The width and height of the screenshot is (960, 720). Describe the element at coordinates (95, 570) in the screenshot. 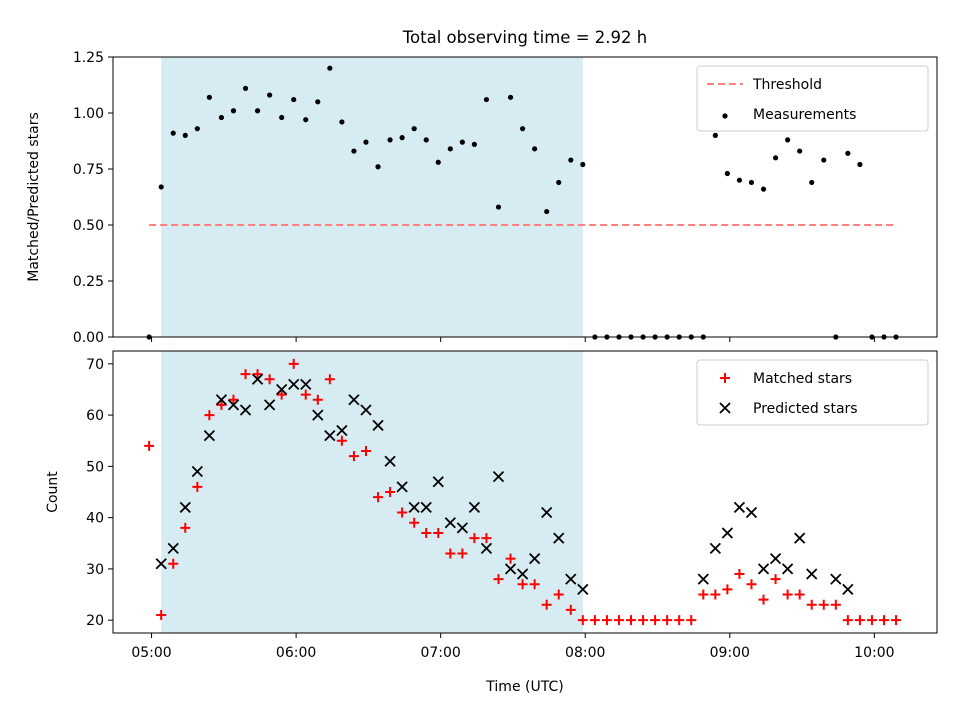

I see `y-tick-label: 30` at that location.